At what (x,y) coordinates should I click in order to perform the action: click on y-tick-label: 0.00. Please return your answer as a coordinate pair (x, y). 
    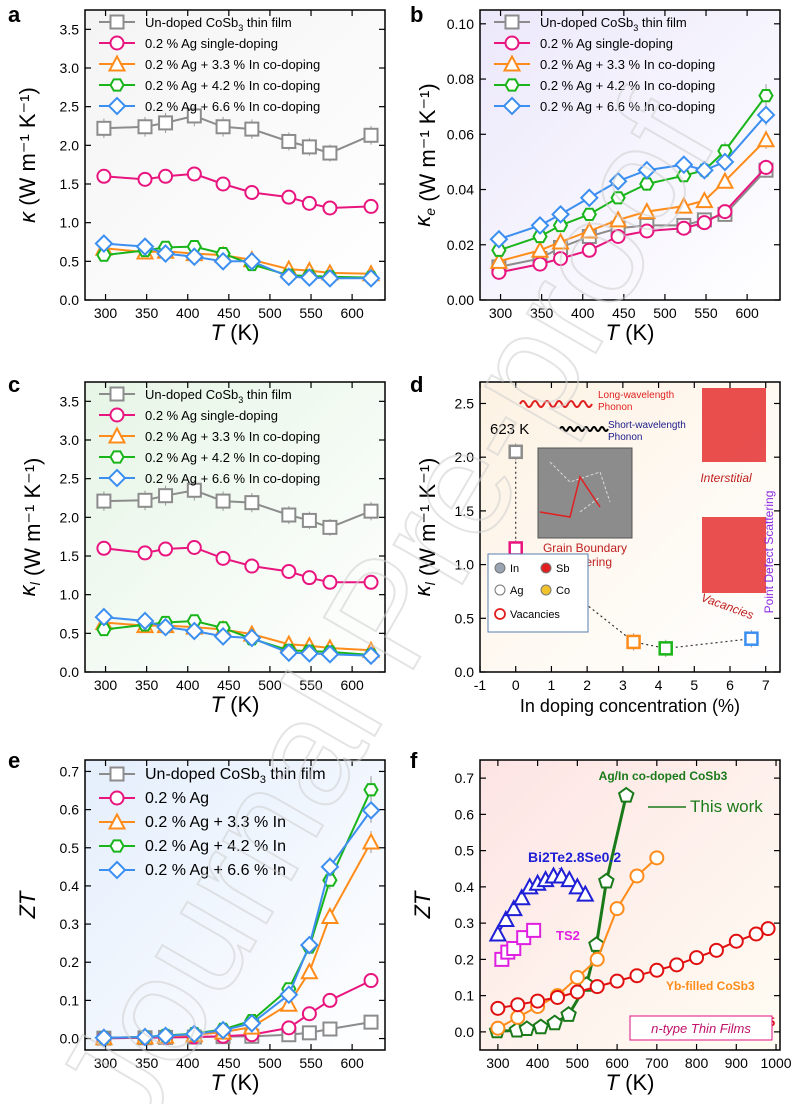
    Looking at the image, I should click on (460, 300).